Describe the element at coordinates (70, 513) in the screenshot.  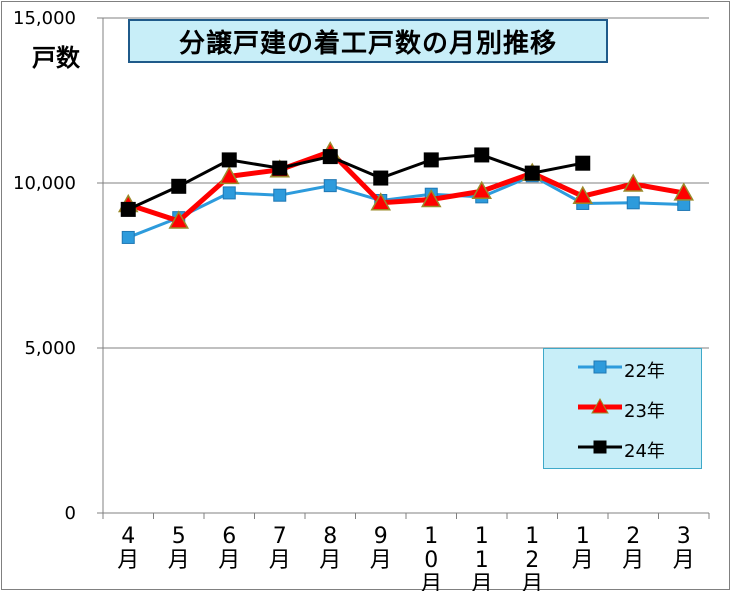
I see `y-tick-label: 0` at that location.